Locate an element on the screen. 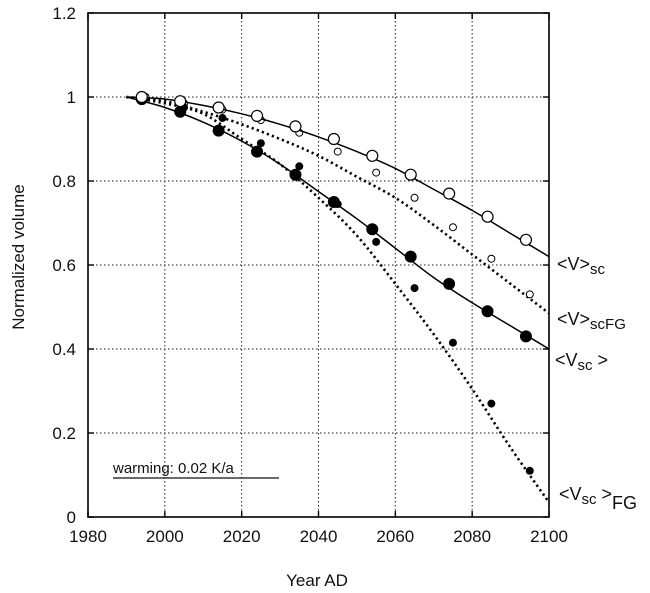  y-tick-label: 0.4 is located at coordinates (64, 349).